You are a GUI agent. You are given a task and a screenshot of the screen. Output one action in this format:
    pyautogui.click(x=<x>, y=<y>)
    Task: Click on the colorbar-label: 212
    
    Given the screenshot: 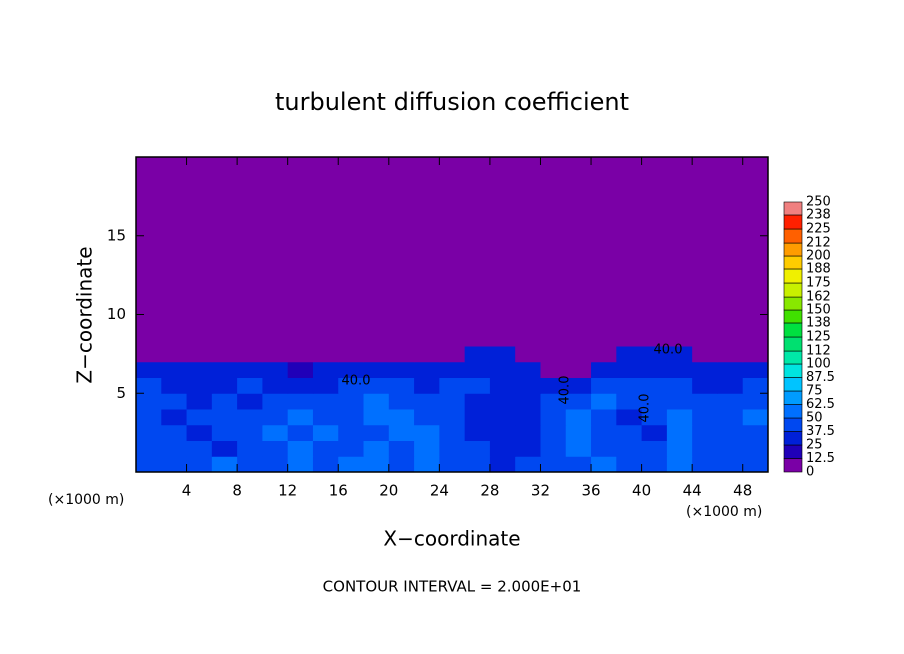 What is the action you would take?
    pyautogui.click(x=818, y=243)
    